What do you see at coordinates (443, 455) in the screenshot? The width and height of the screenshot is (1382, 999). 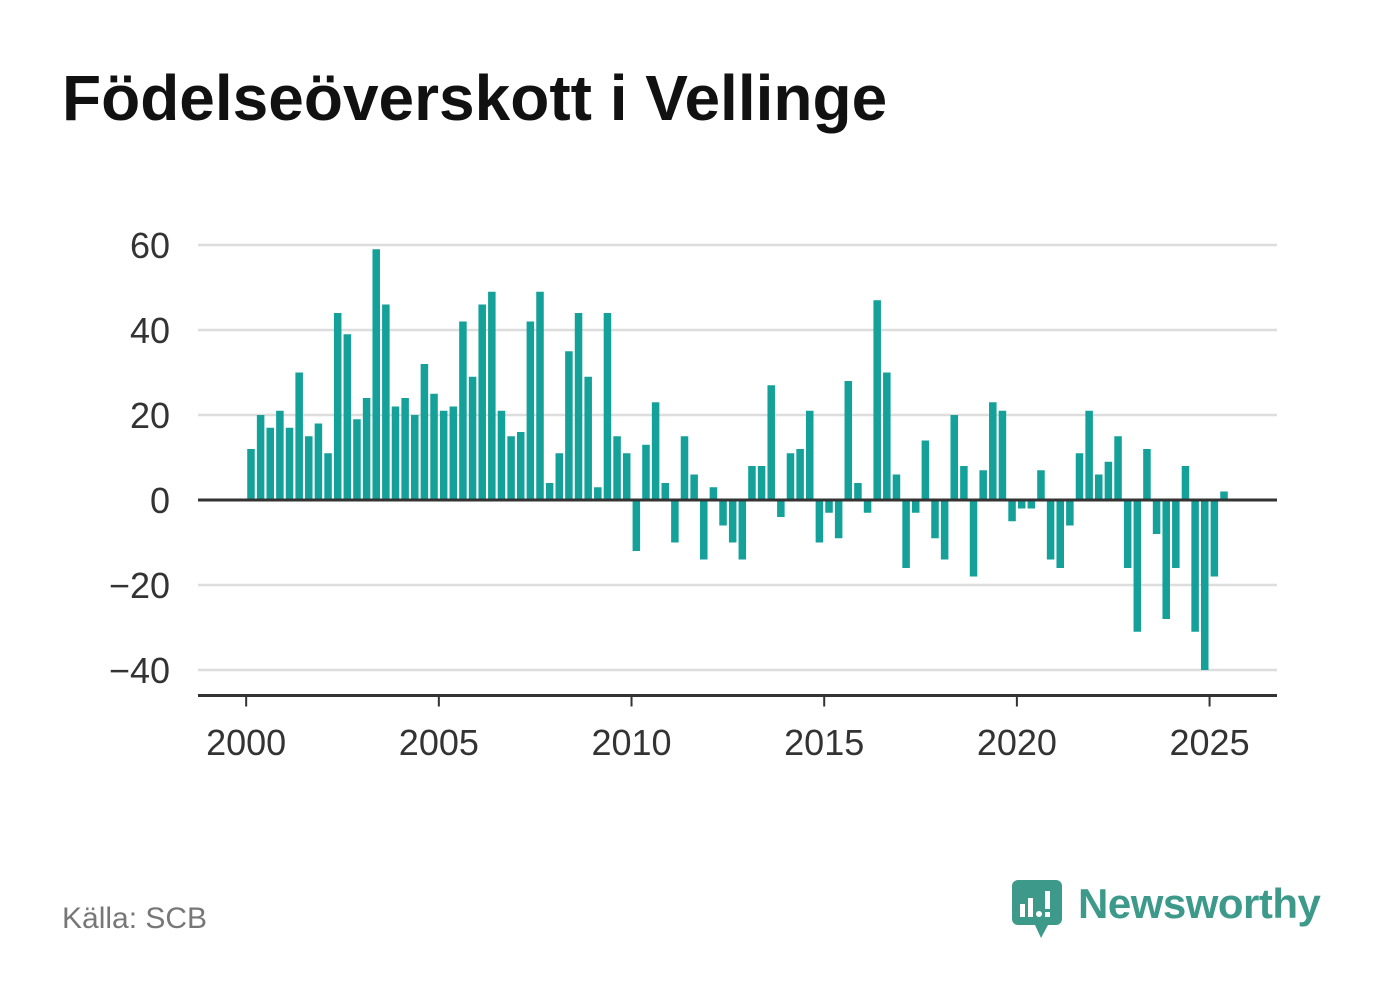 I see `bar-2005-q1` at bounding box center [443, 455].